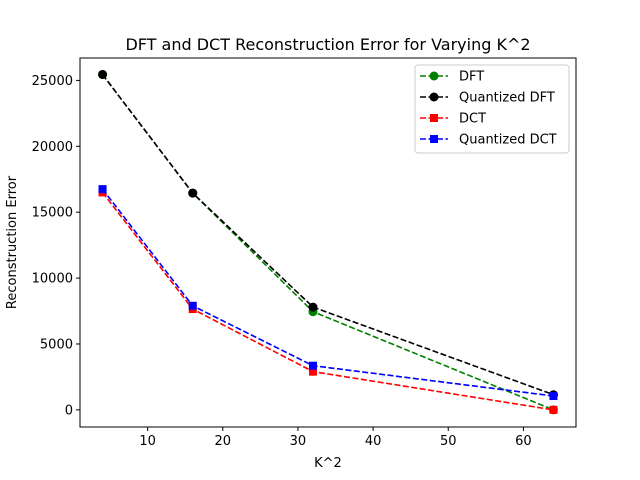 This screenshot has width=640, height=480. I want to click on legend-label: DFT, so click(471, 77).